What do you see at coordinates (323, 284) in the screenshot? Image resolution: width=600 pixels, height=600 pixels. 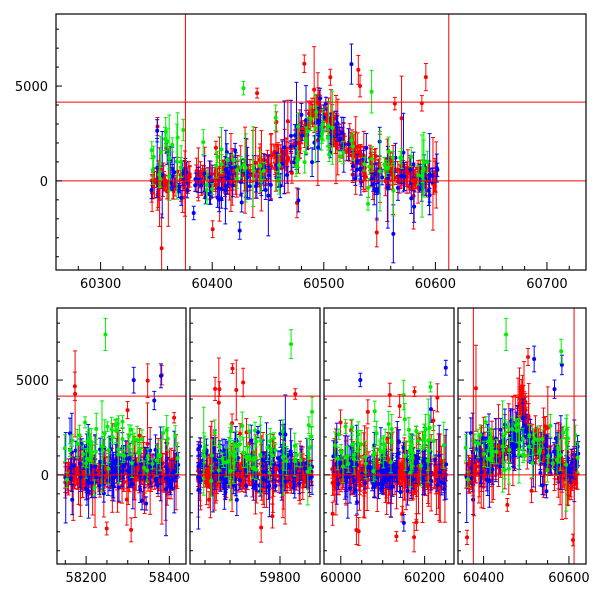 I see `x-tick-label: 60500` at bounding box center [323, 284].